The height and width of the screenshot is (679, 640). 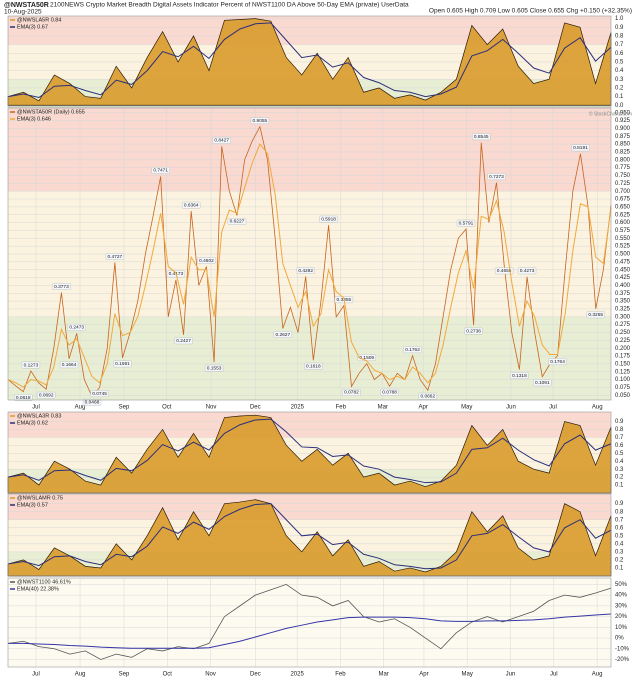 I want to click on y-tick-label: 0.4, so click(x=619, y=71).